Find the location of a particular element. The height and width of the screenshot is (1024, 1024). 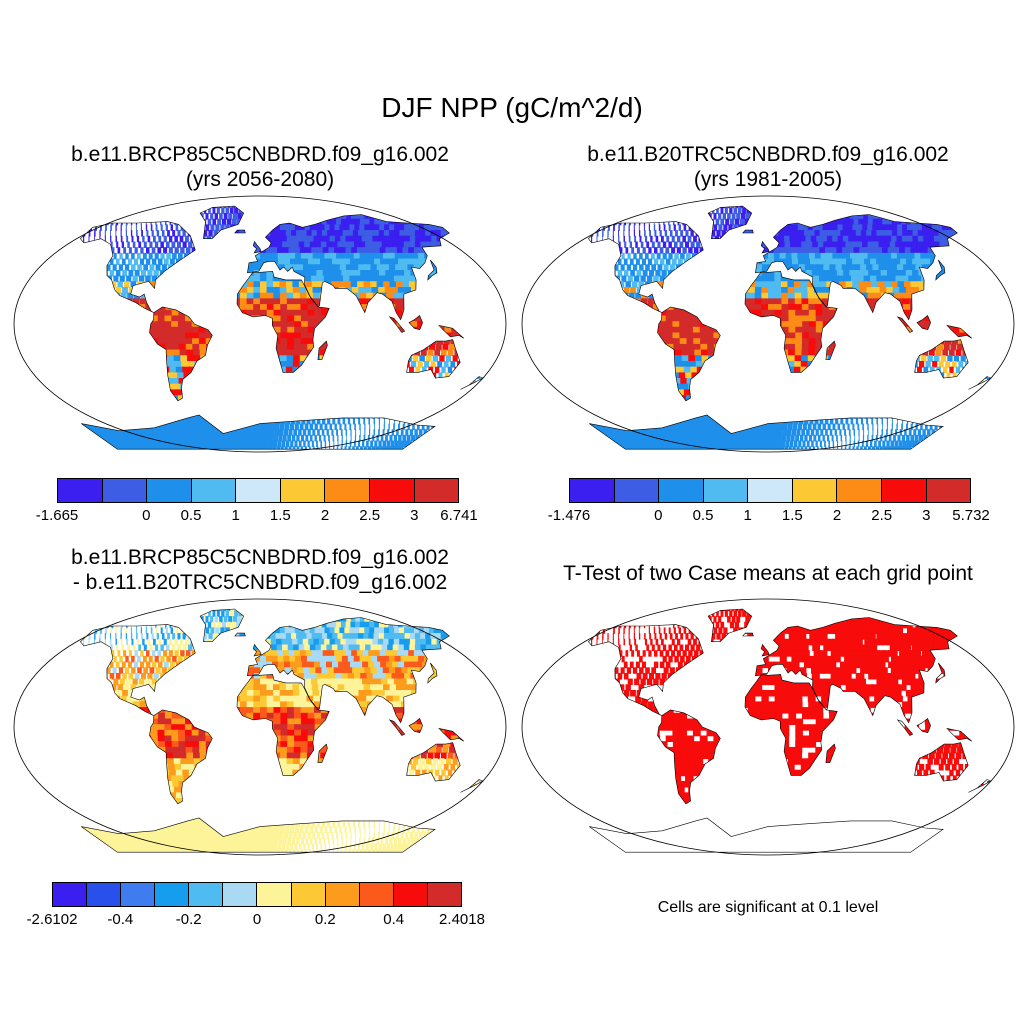

map-difference is located at coordinates (260, 727).